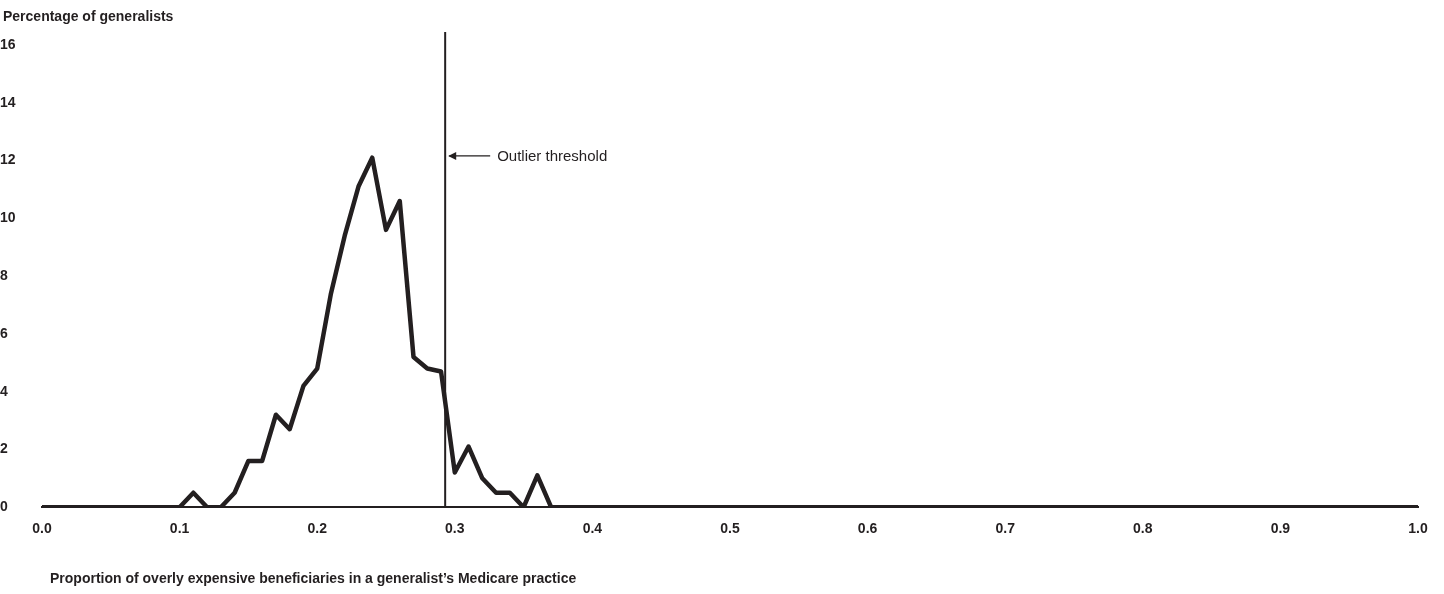 Image resolution: width=1444 pixels, height=594 pixels. Describe the element at coordinates (730, 528) in the screenshot. I see `x-tick-label: 0.5` at that location.